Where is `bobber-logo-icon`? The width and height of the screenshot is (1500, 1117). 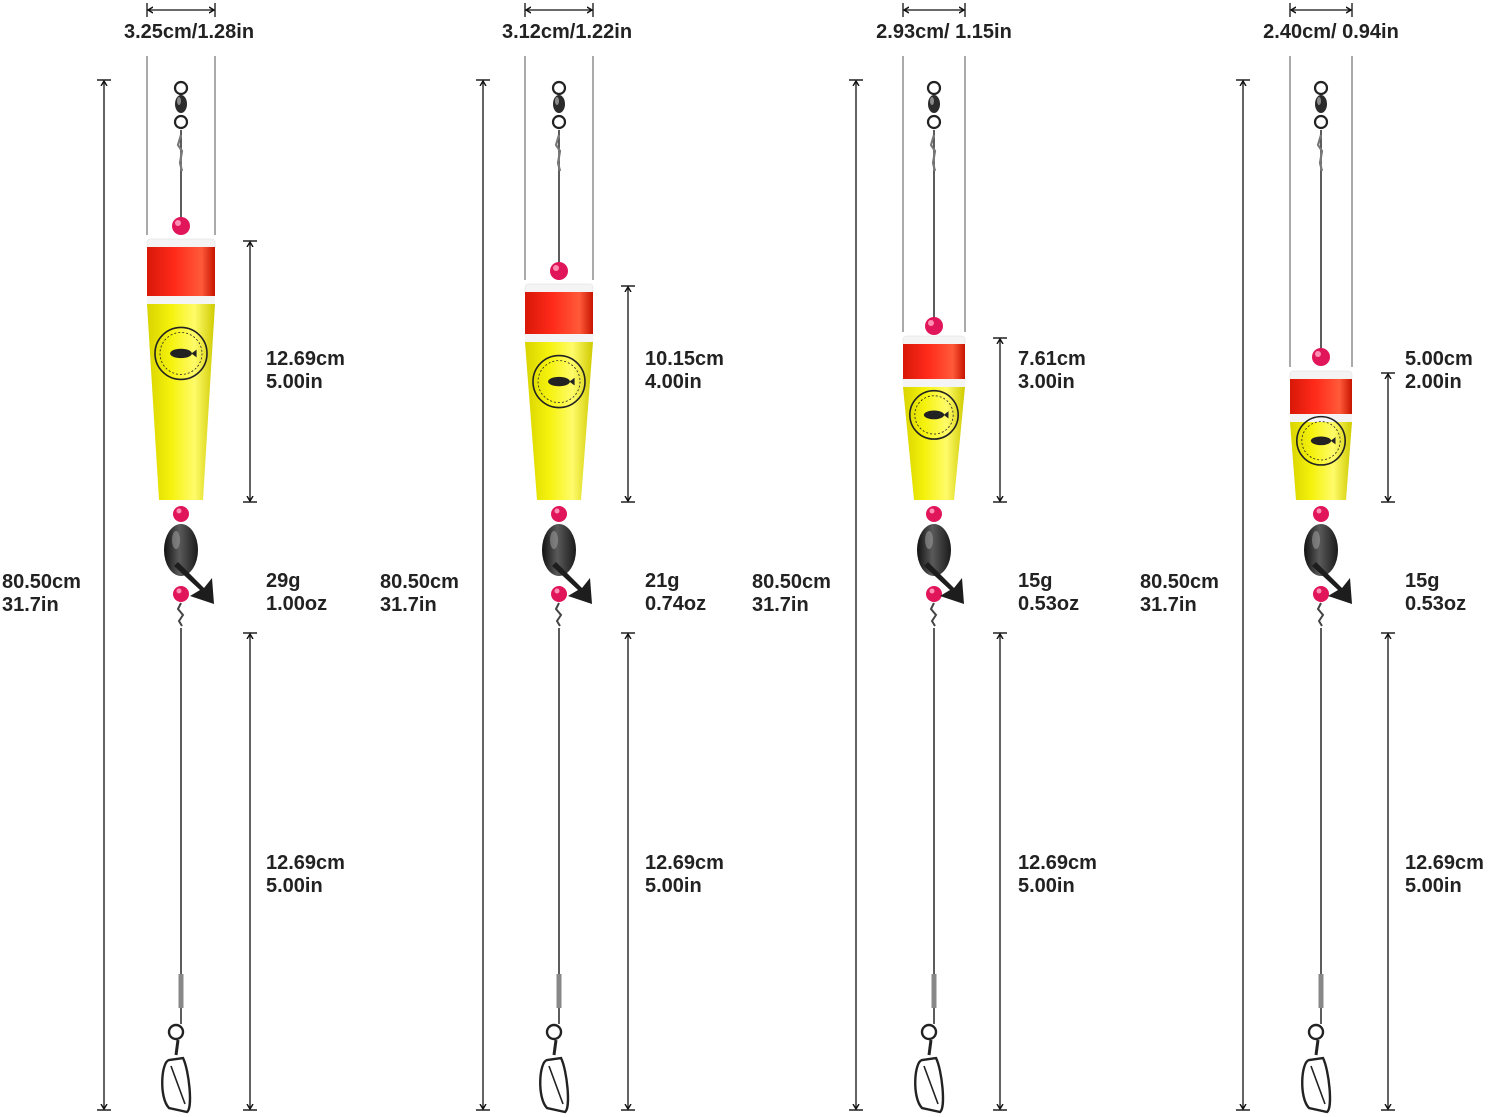
bobber-logo-icon is located at coordinates (181, 353).